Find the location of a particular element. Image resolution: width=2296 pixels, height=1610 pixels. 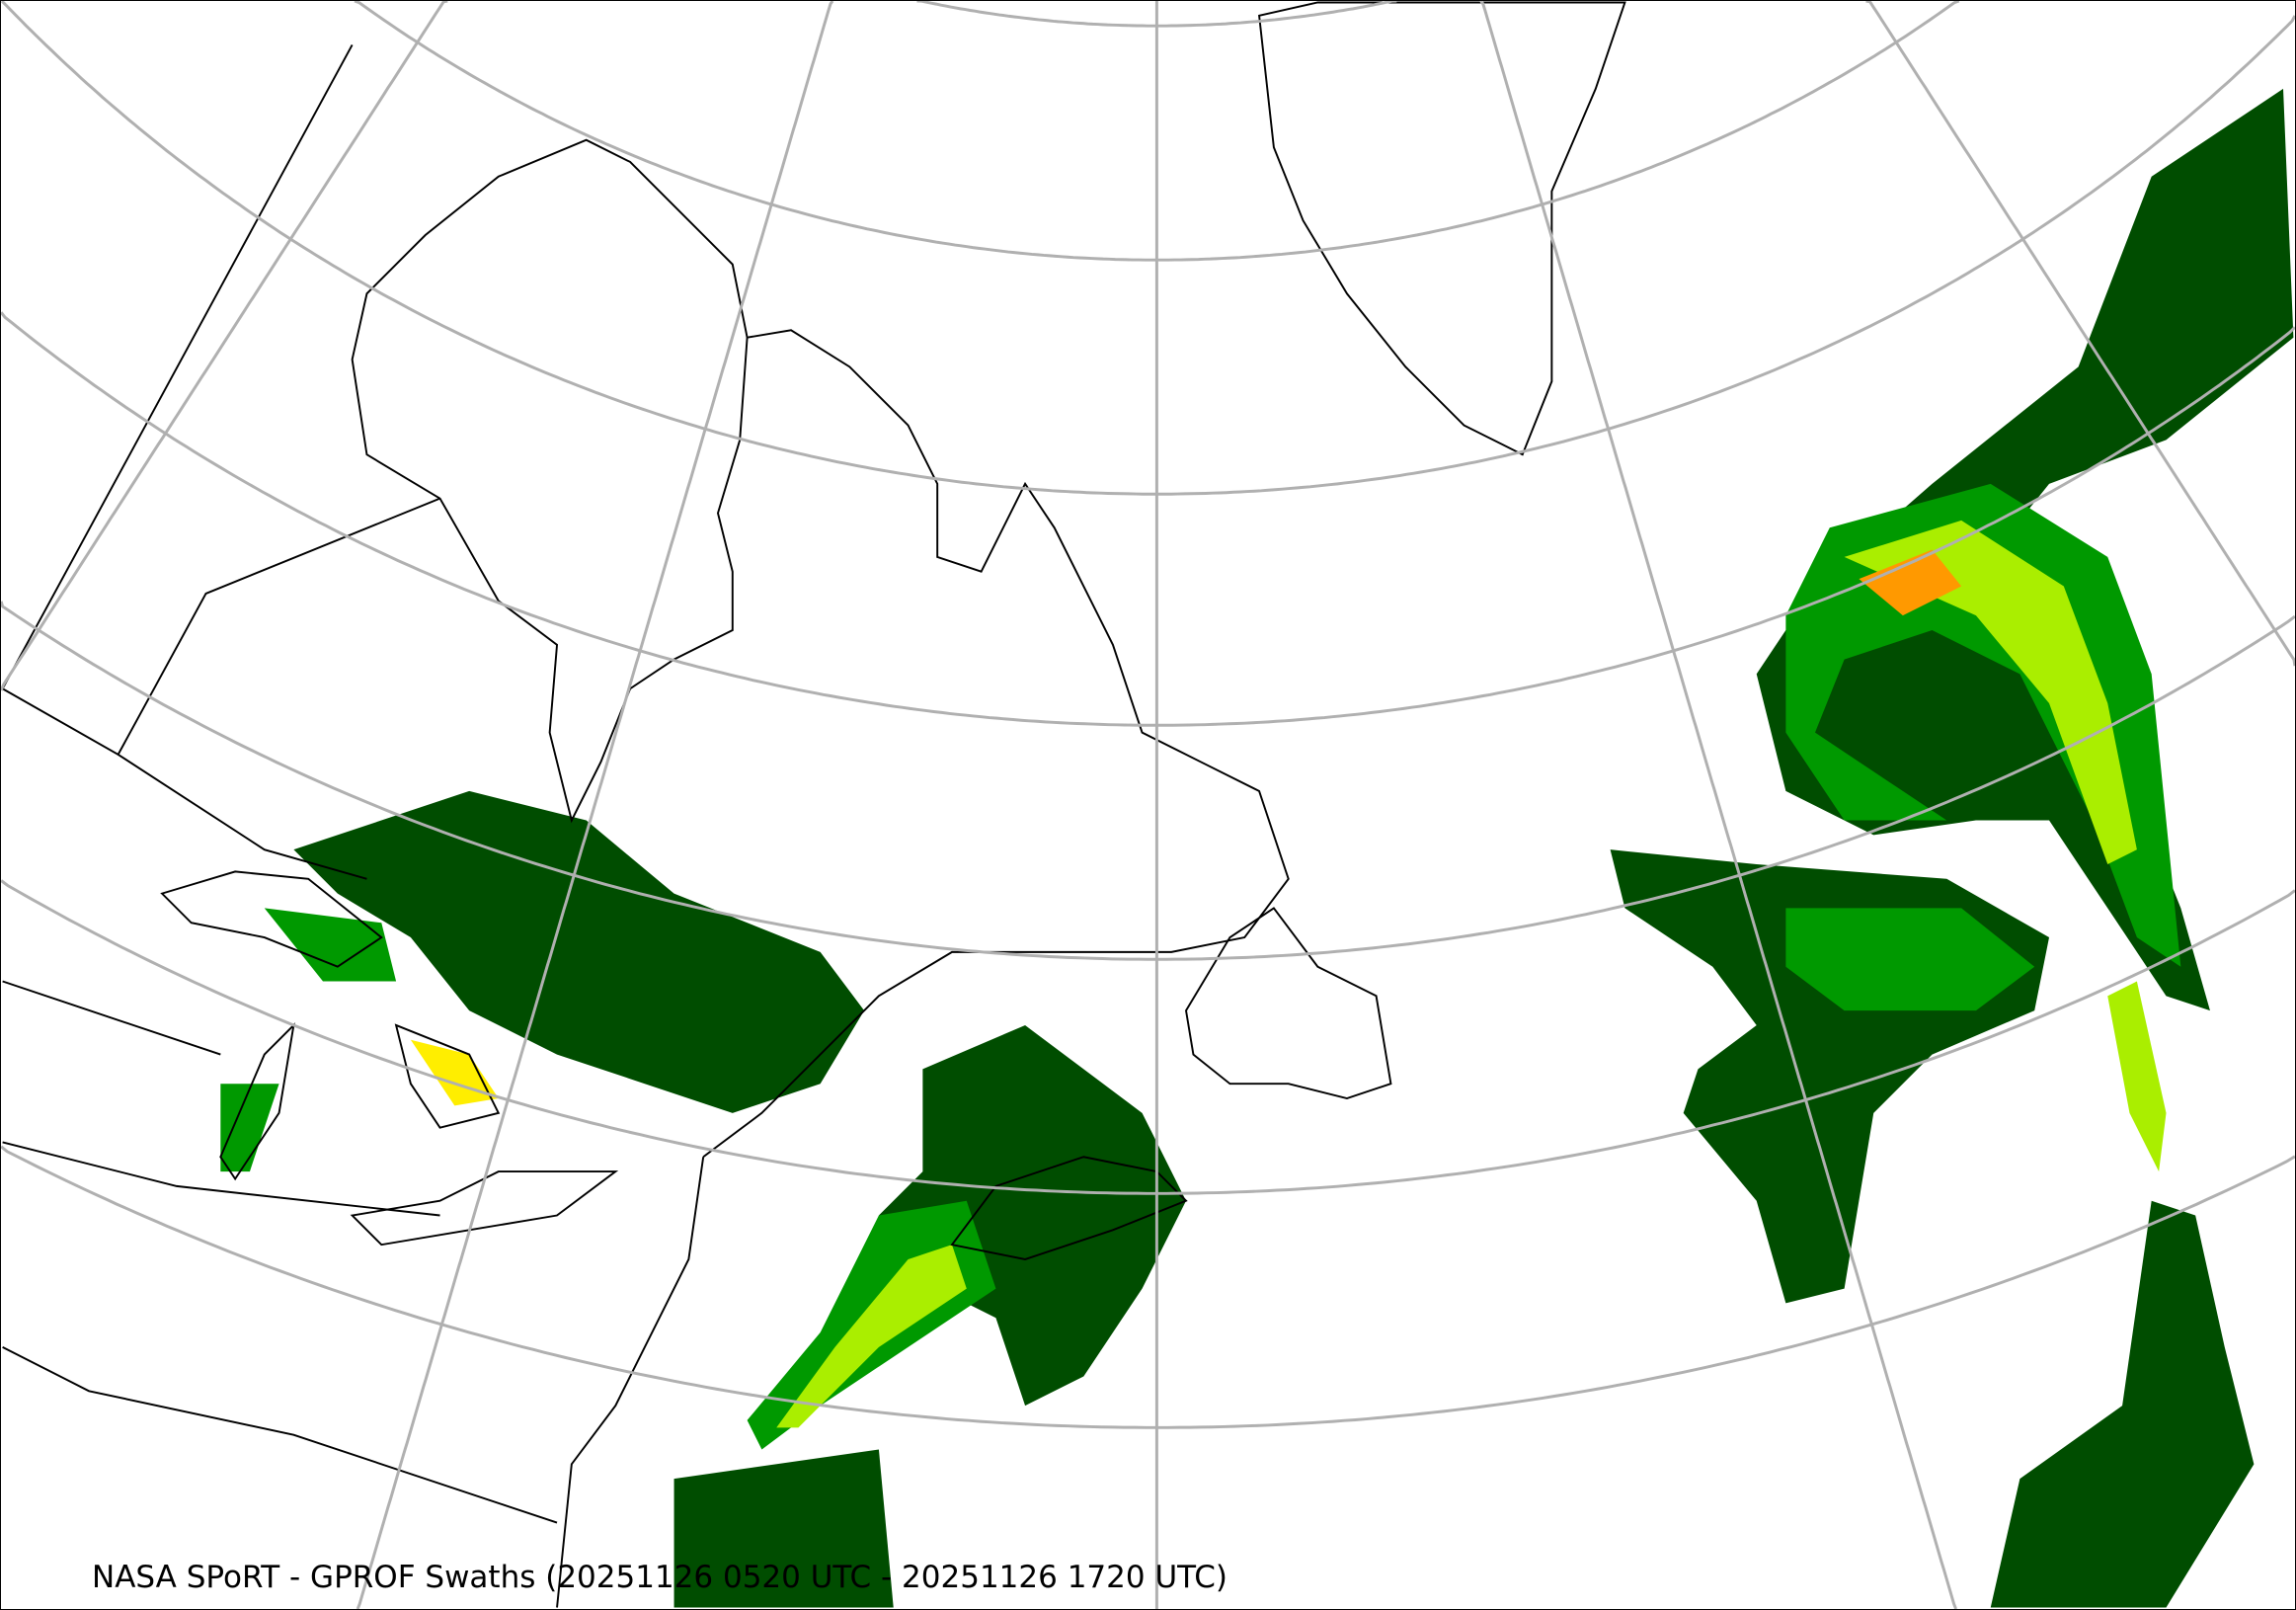

nova-scotia is located at coordinates (1069, 1208).